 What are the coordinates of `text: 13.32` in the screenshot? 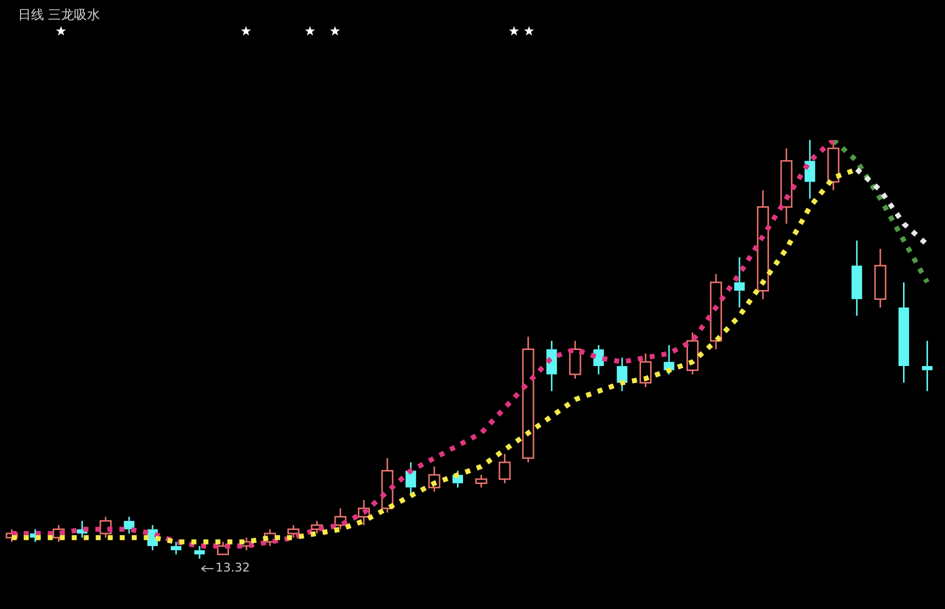 It's located at (233, 567).